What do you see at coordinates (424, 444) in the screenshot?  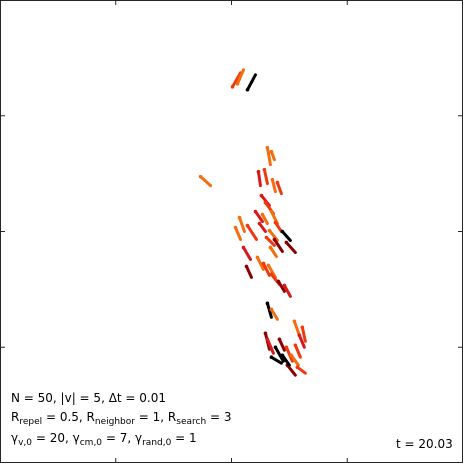 I see `time-readout: t = 20.03` at bounding box center [424, 444].